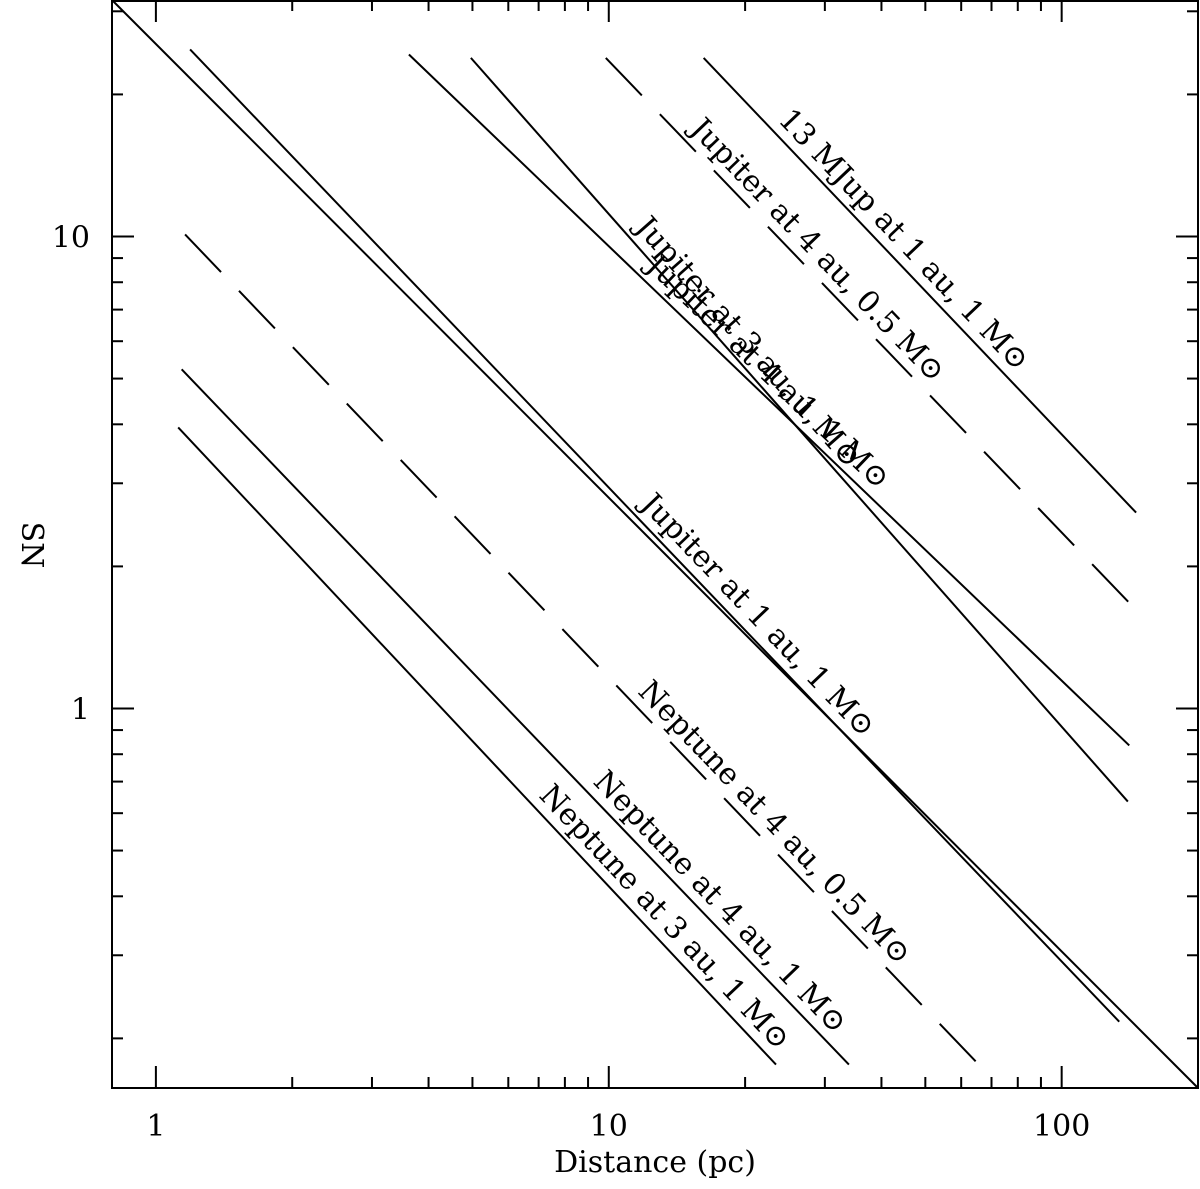 The width and height of the screenshot is (1200, 1189). What do you see at coordinates (31, 545) in the screenshot?
I see `y-axis-title: SN` at bounding box center [31, 545].